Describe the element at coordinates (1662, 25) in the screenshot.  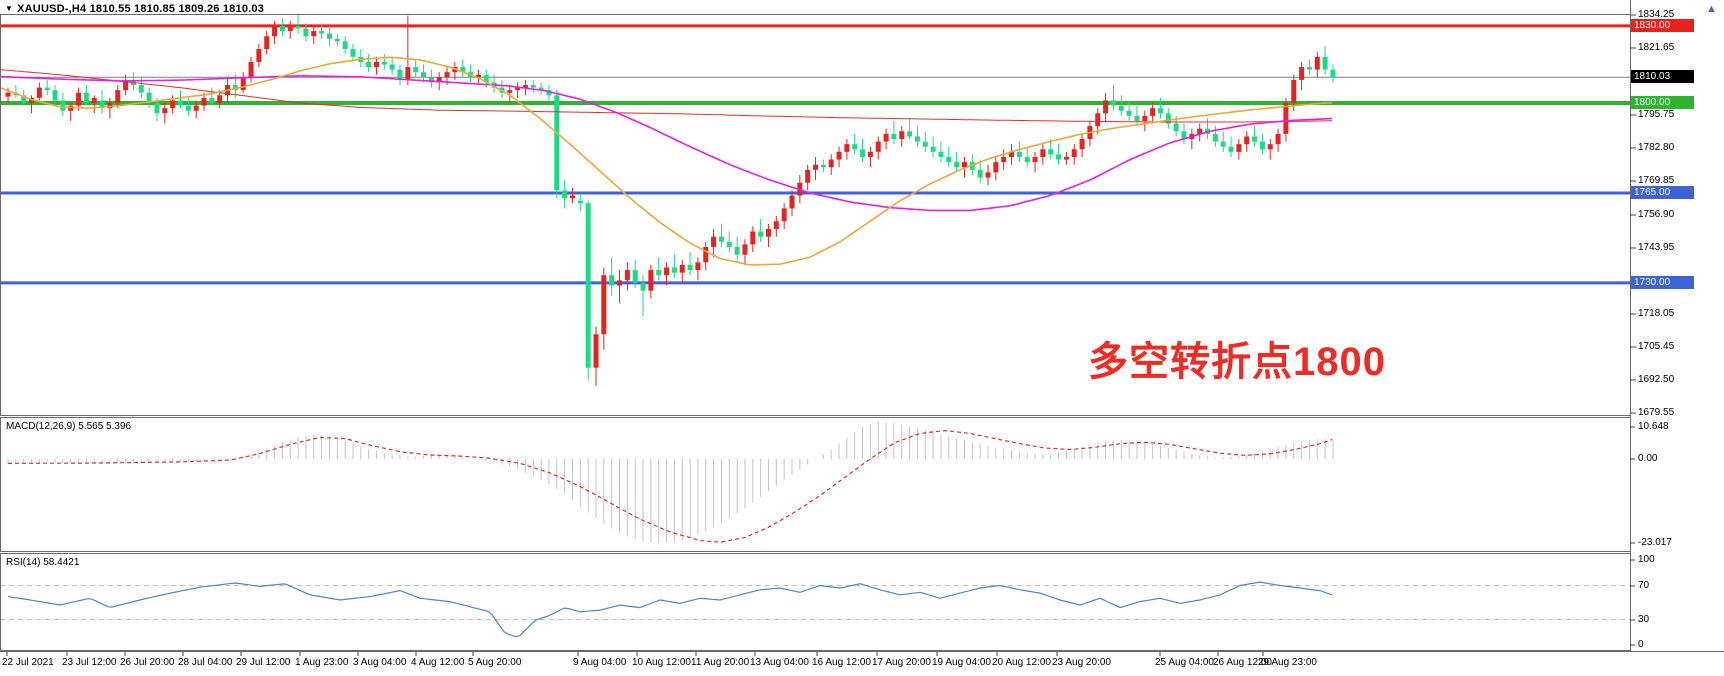
I see `price-badge-resistance-1830: 1830.00` at that location.